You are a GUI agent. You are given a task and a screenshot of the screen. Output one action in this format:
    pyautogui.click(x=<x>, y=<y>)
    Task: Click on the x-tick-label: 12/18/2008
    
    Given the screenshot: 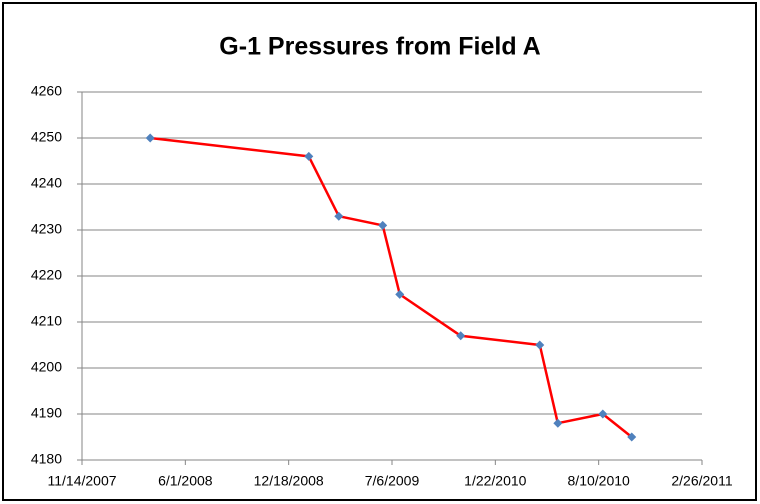 What is the action you would take?
    pyautogui.click(x=289, y=481)
    